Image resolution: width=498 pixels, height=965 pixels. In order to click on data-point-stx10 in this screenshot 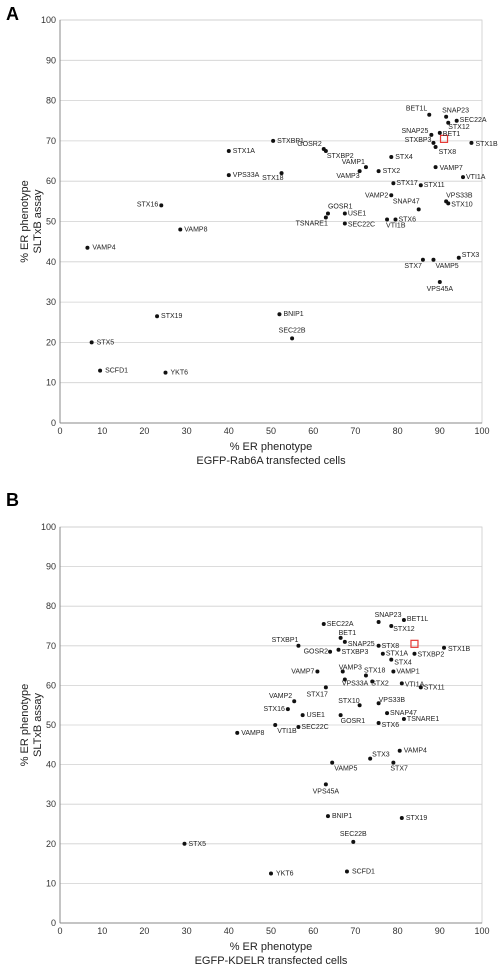, I will do `click(448, 203)`.